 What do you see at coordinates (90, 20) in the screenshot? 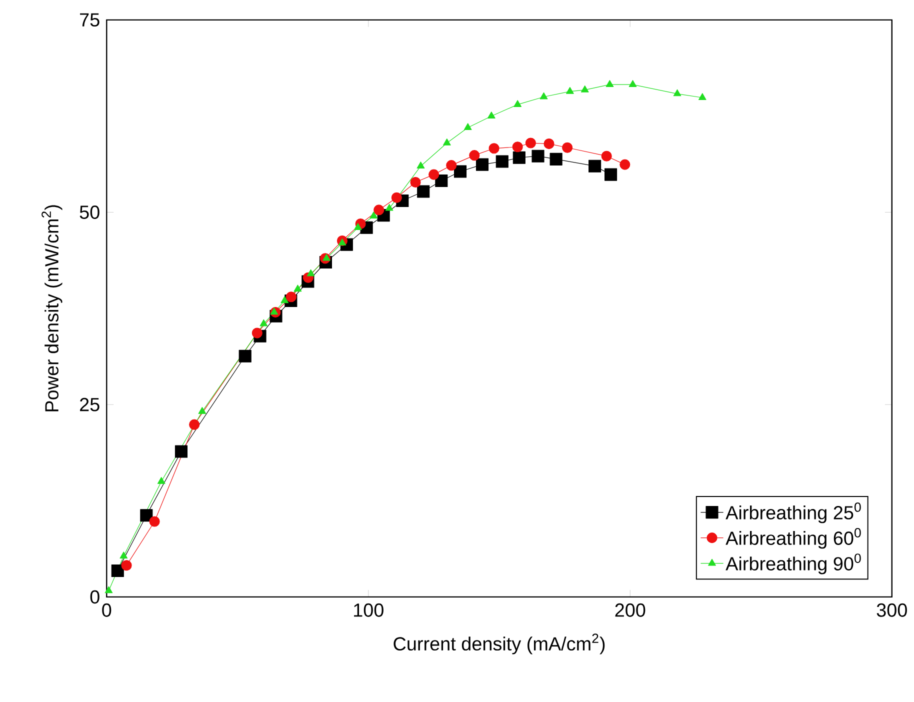
I see `y-tick-label: 75` at bounding box center [90, 20].